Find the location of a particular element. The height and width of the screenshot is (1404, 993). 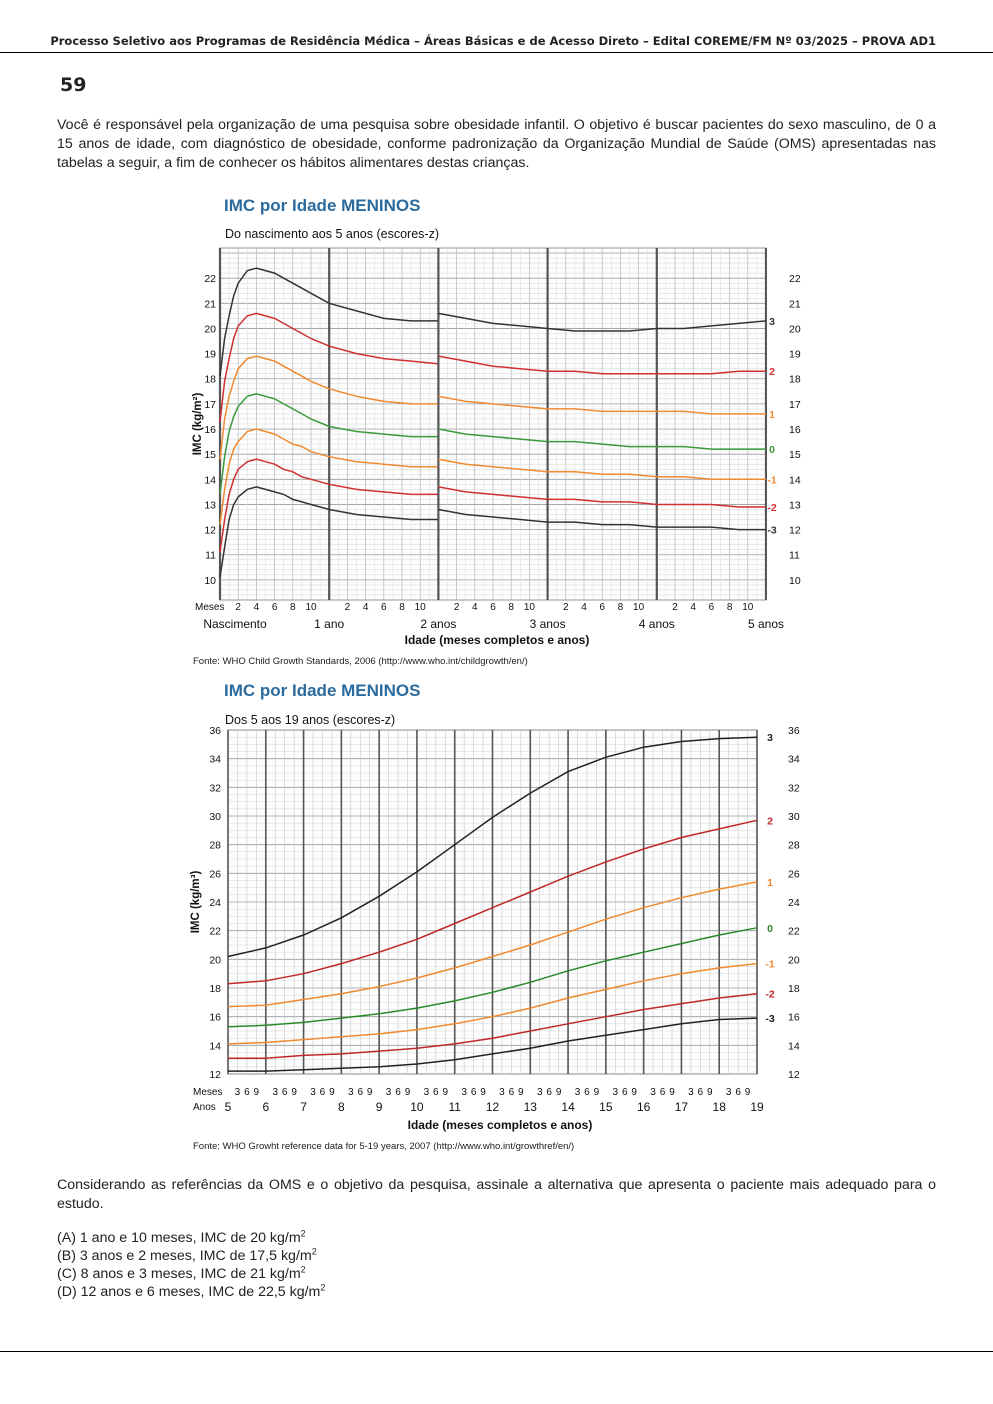

chart1-year-tick: 1 ano is located at coordinates (329, 624).